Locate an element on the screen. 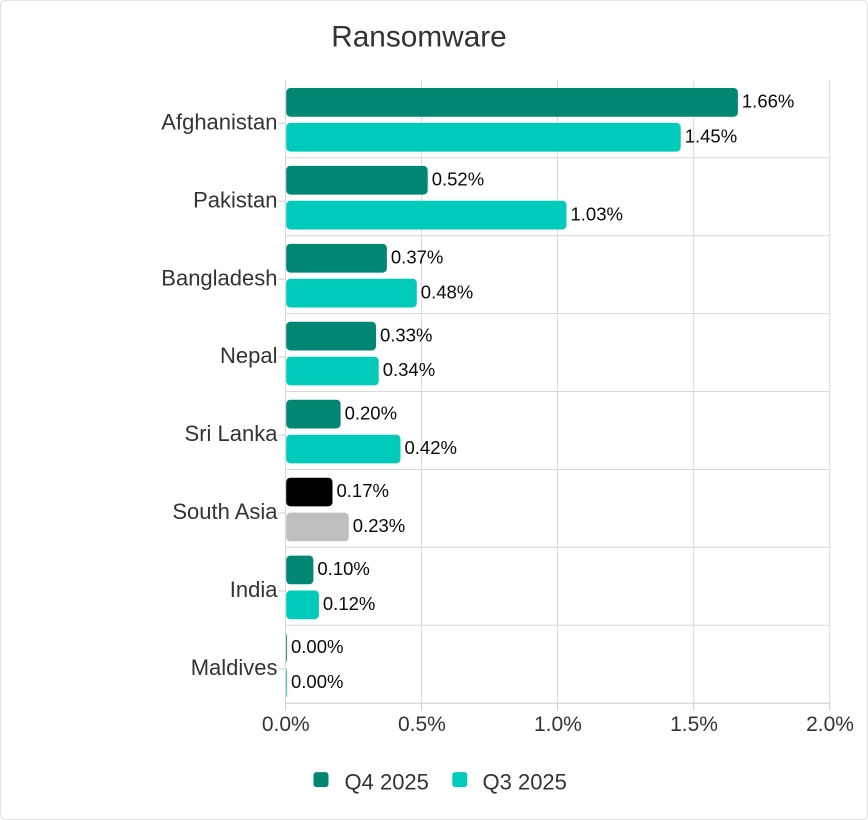 This screenshot has height=820, width=868. svg-text: 1.03% is located at coordinates (597, 213).